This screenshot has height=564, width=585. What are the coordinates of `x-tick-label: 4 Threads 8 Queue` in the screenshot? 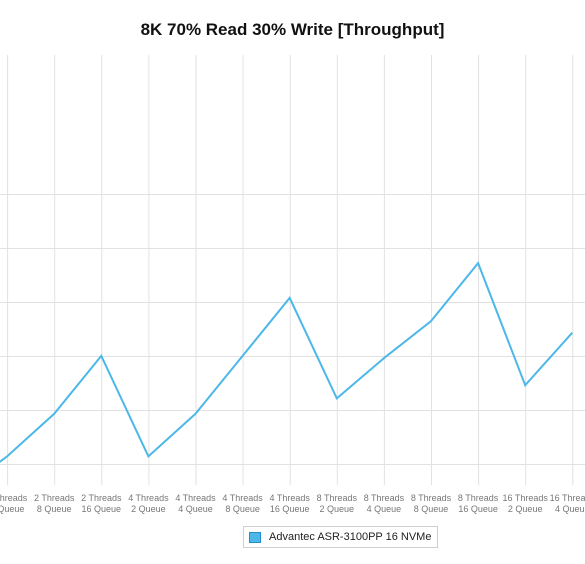 It's located at (242, 503).